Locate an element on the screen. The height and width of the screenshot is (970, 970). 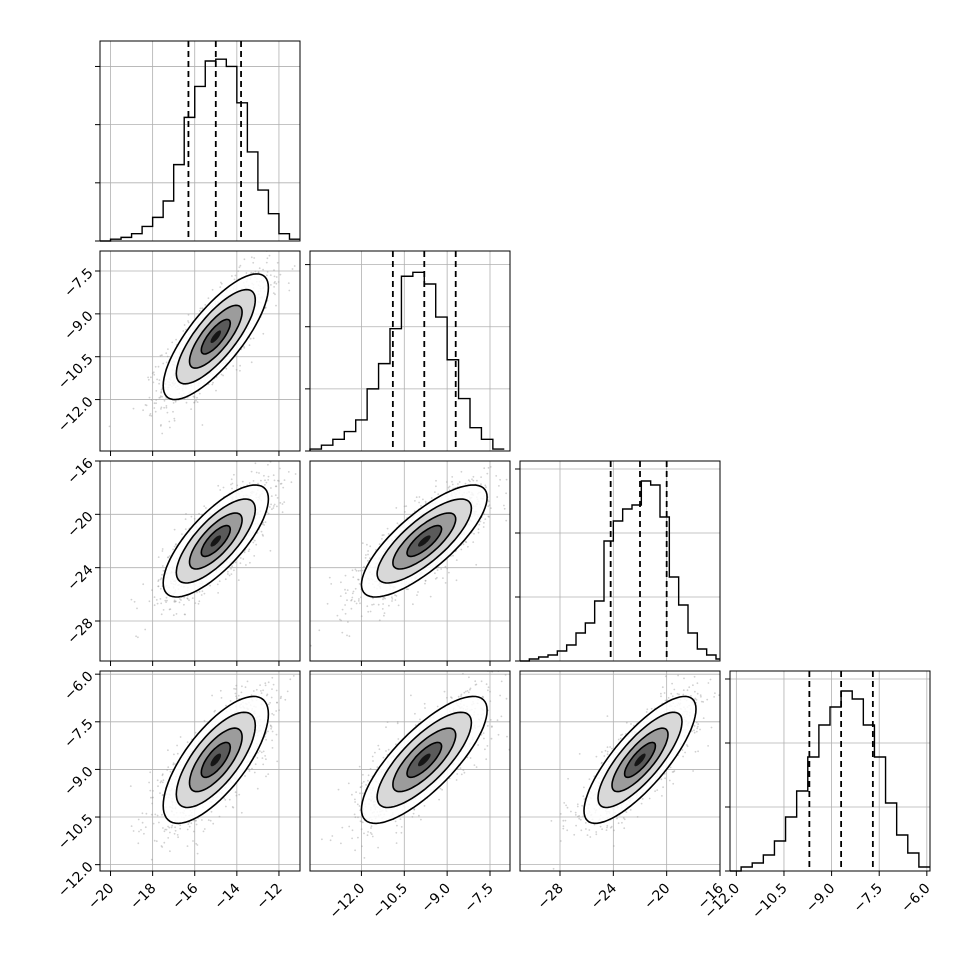
density-panel-p3-vs-p2 is located at coordinates (410, 563).